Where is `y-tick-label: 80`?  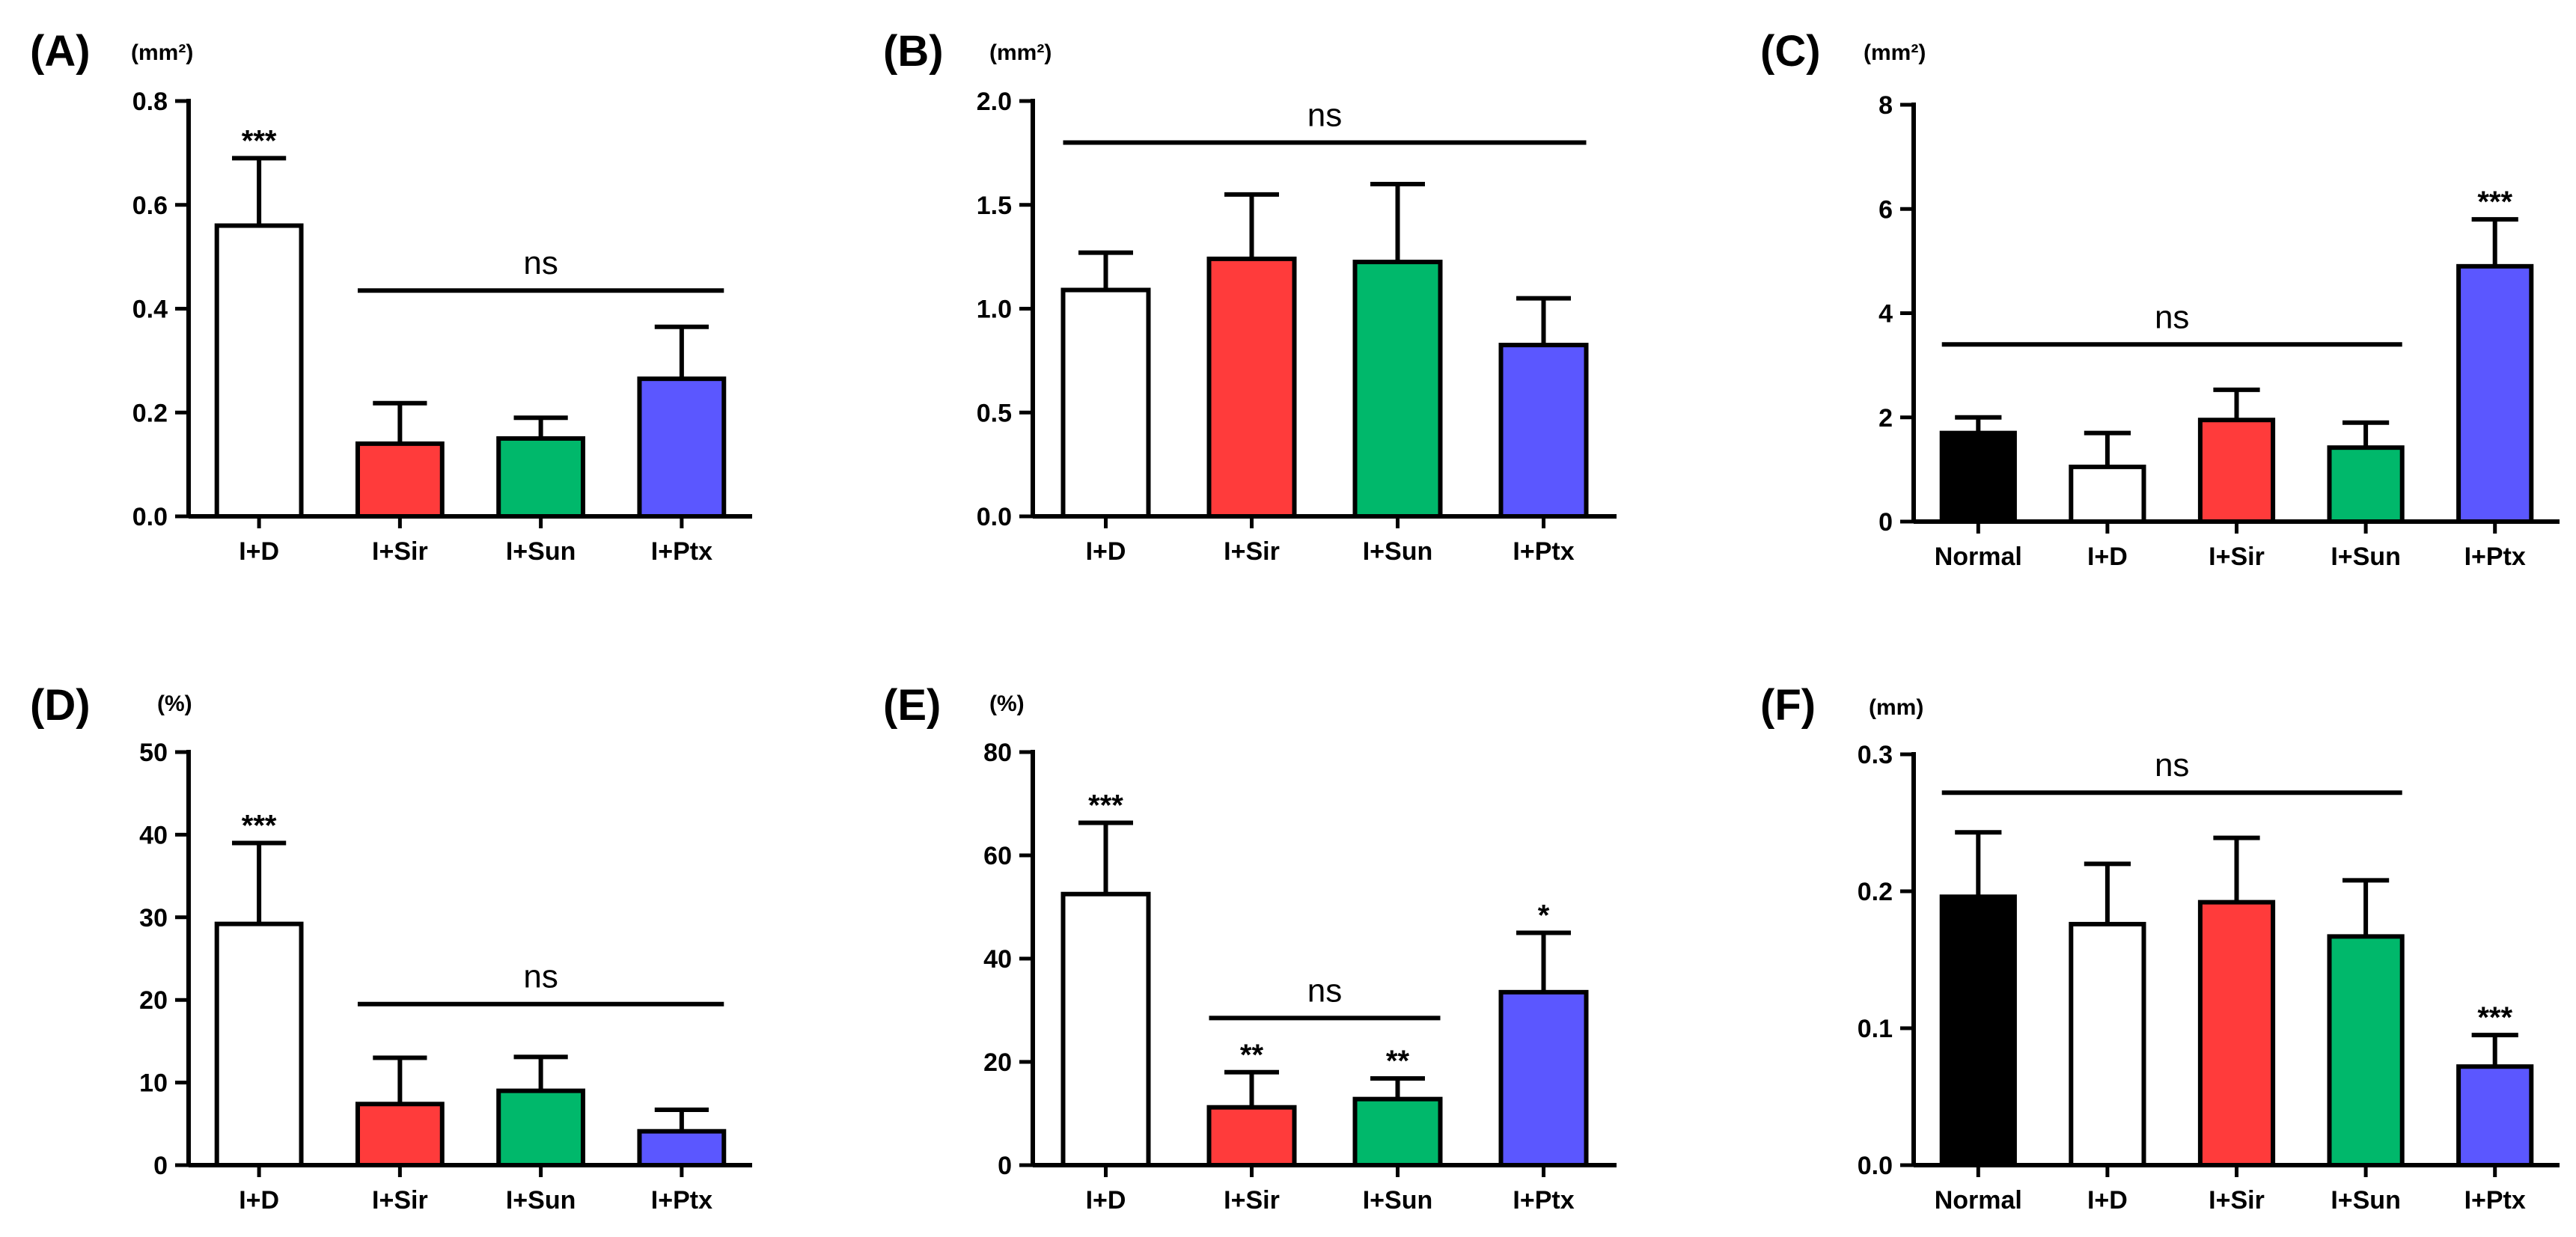 y-tick-label: 80 is located at coordinates (998, 753).